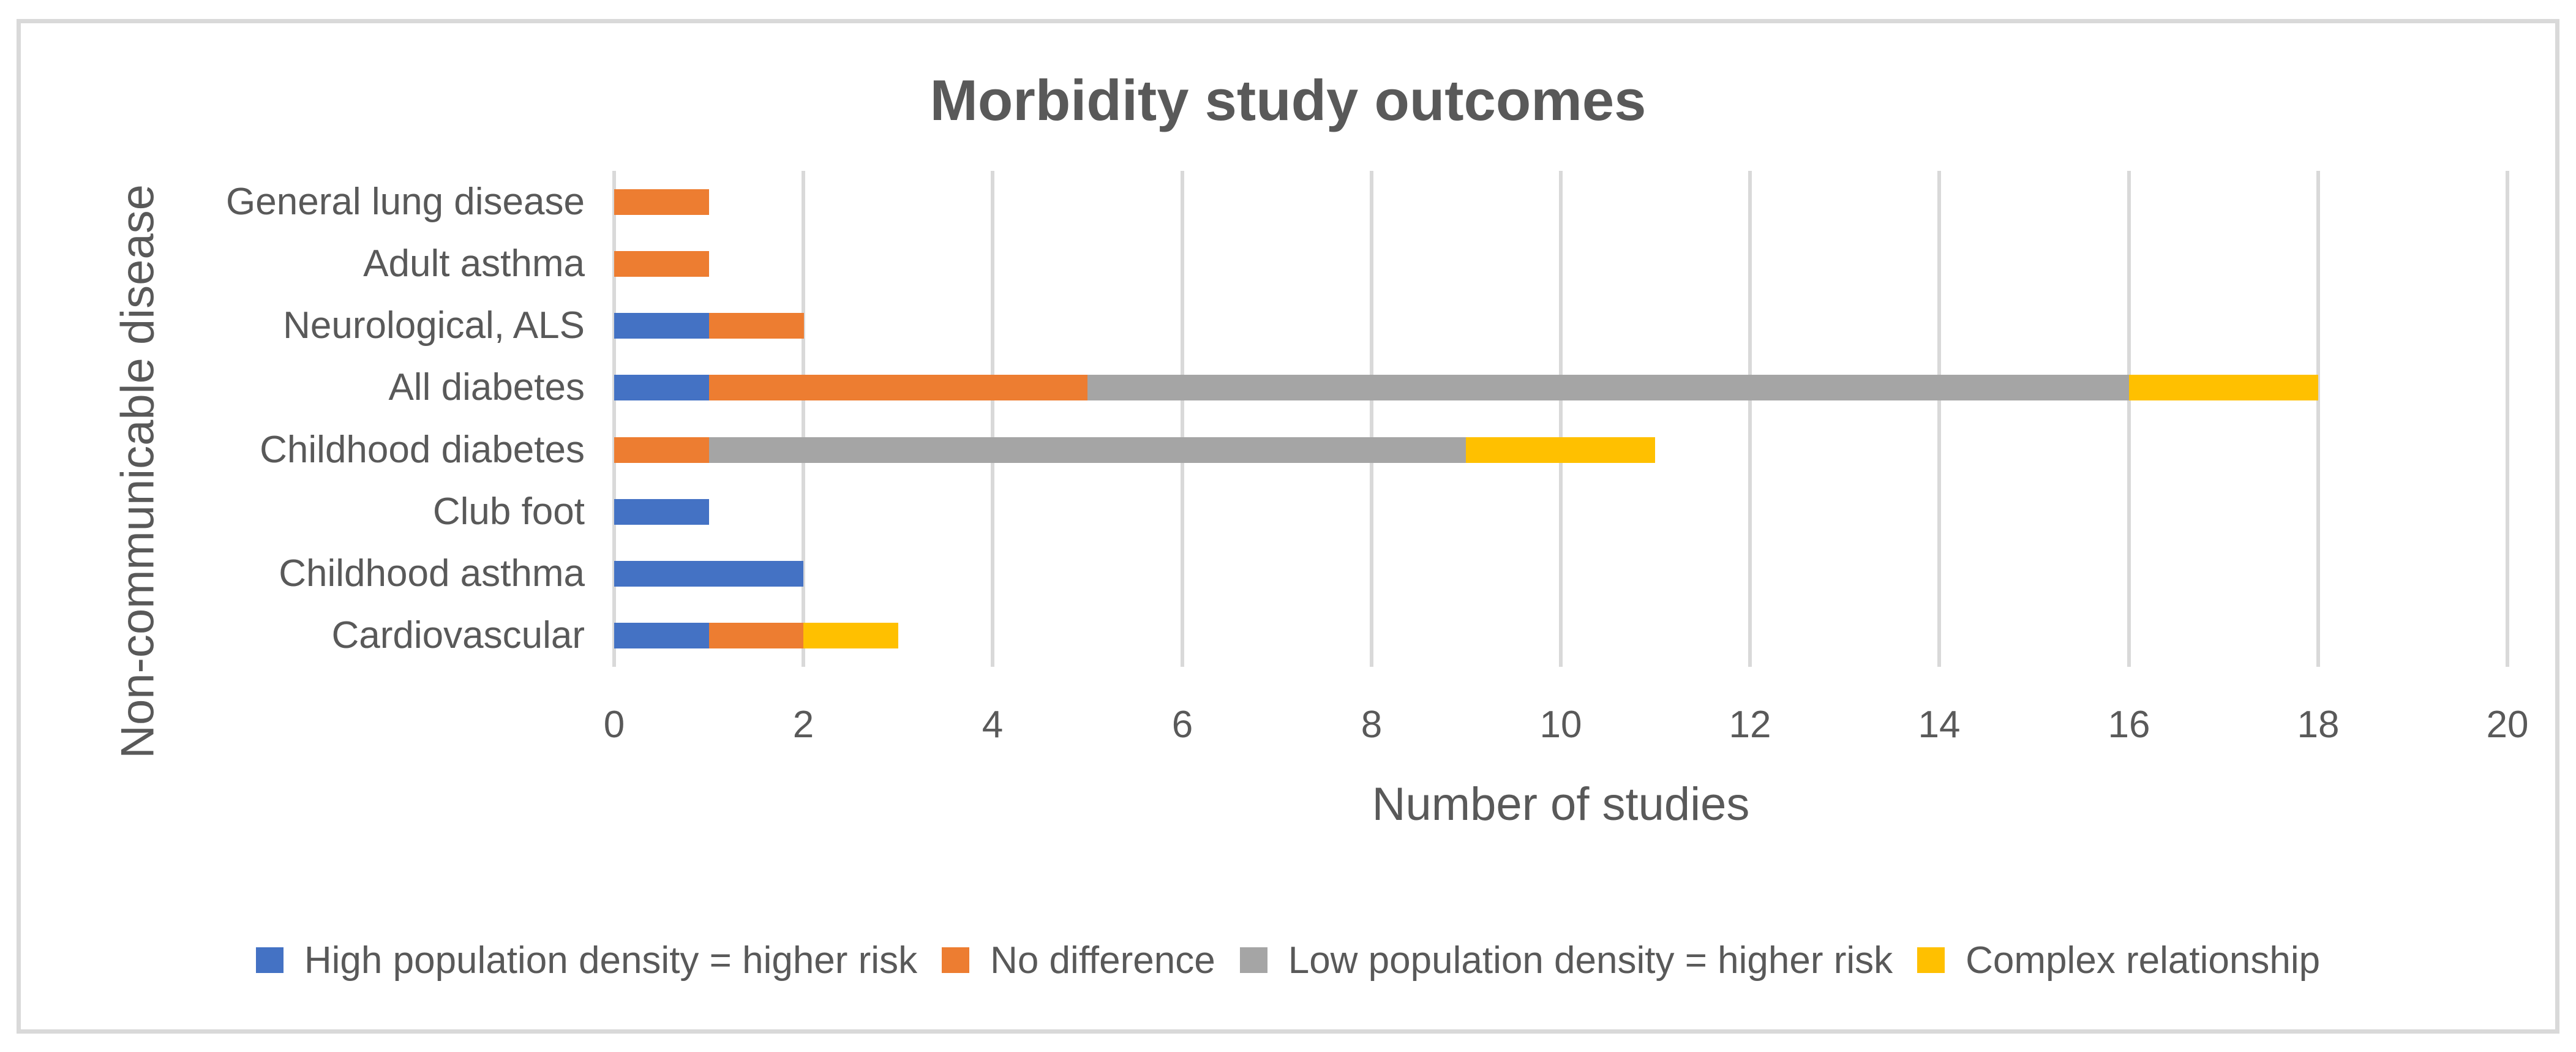 This screenshot has height=1052, width=2576. Describe the element at coordinates (1750, 725) in the screenshot. I see `x-tick-label: 12` at that location.